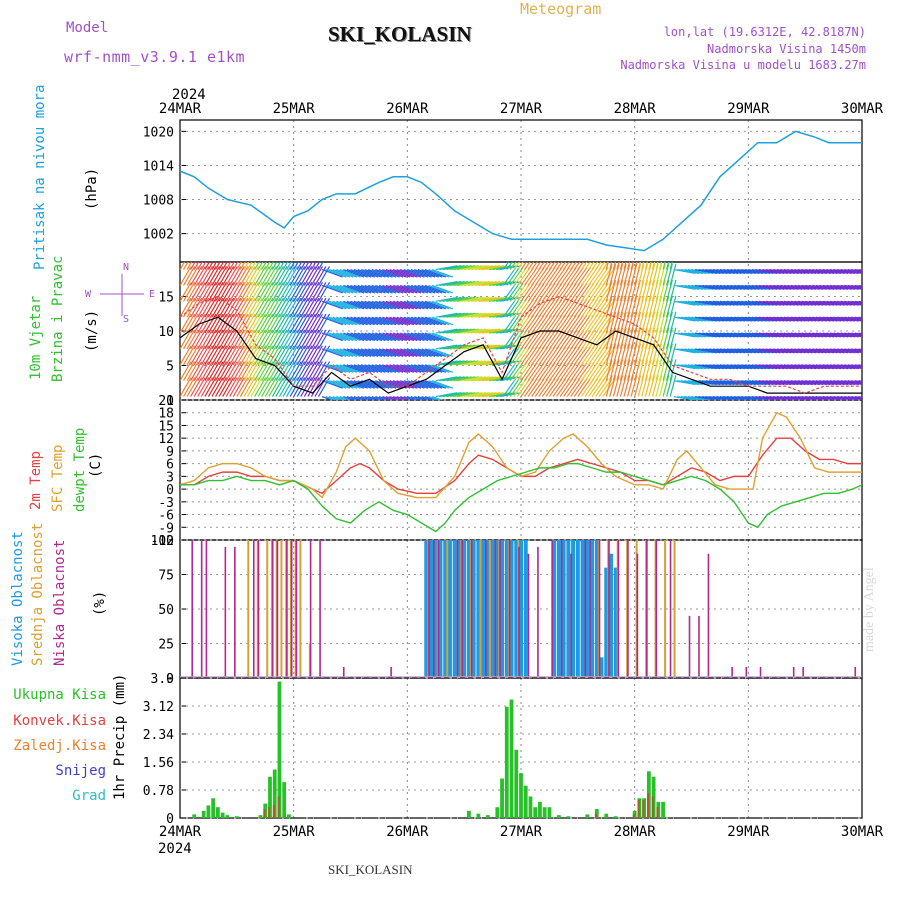 The width and height of the screenshot is (900, 900). I want to click on temp-tick-label: 18, so click(166, 414).